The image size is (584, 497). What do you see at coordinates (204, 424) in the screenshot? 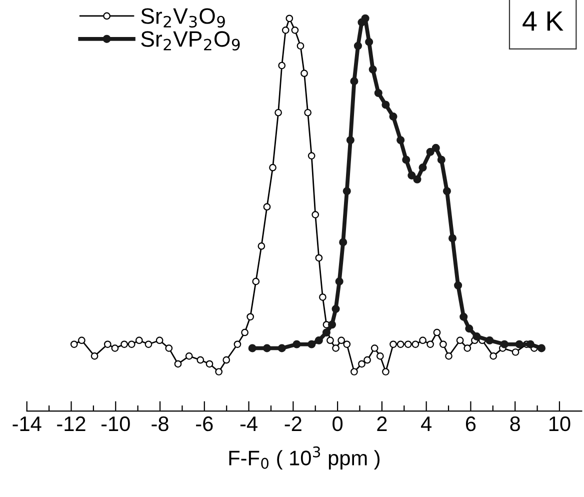
I see `x-tick-label: -6` at bounding box center [204, 424].